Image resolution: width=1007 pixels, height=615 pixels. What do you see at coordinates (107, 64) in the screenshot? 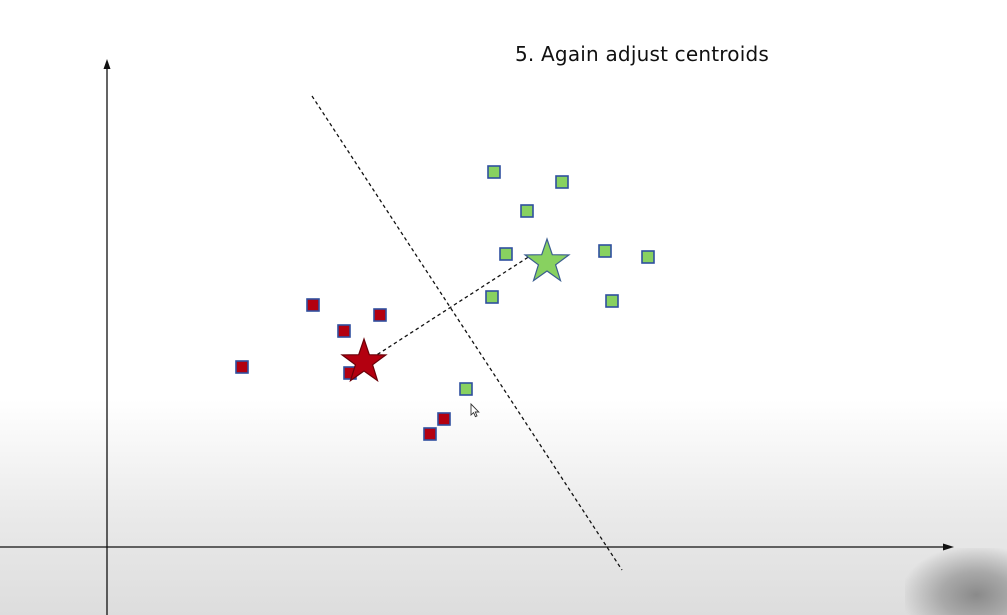
I see `y-axis-arrowhead` at bounding box center [107, 64].